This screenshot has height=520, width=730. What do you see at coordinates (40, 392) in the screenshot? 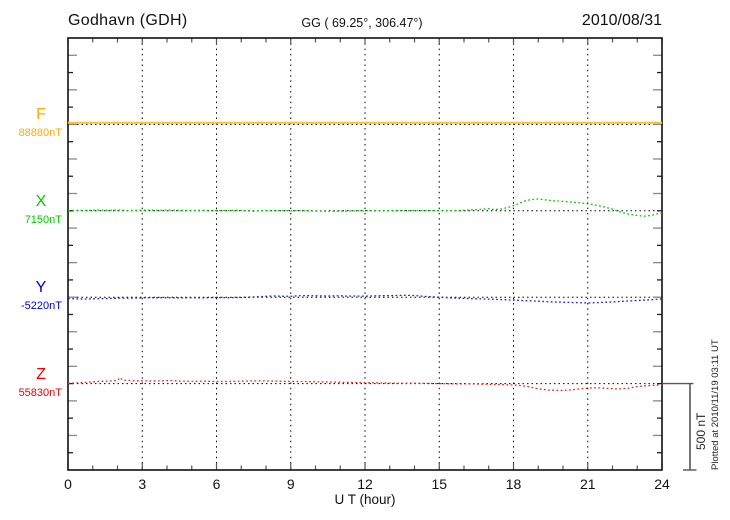
I see `component-baseline-value-Z: 55830nT` at bounding box center [40, 392].